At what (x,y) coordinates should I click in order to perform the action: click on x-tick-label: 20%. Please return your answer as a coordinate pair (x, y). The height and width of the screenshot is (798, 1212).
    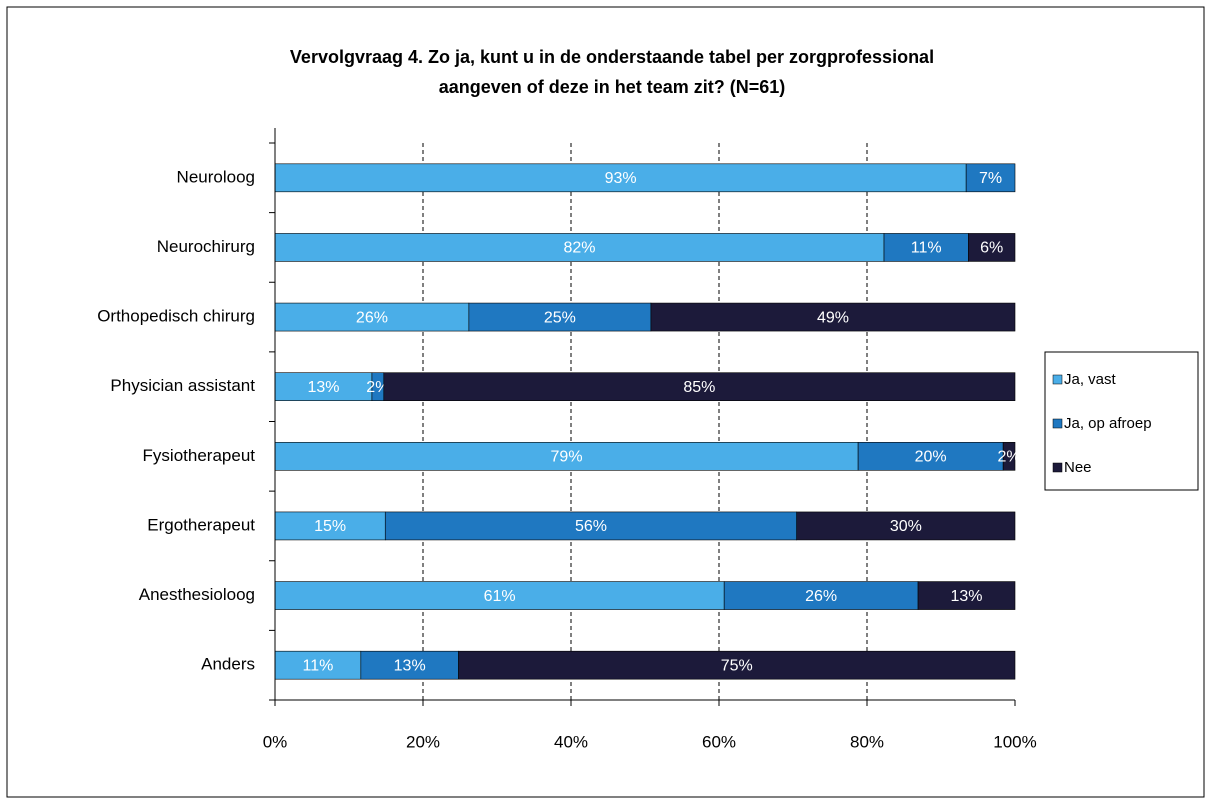
    Looking at the image, I should click on (423, 741).